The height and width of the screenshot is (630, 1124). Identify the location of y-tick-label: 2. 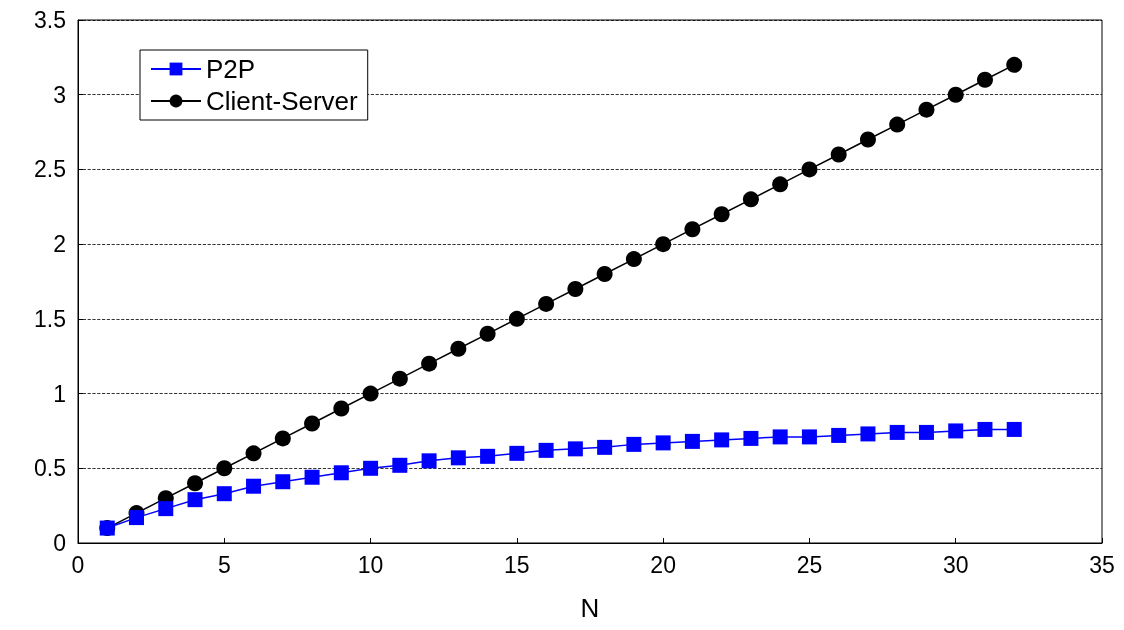
(59, 244).